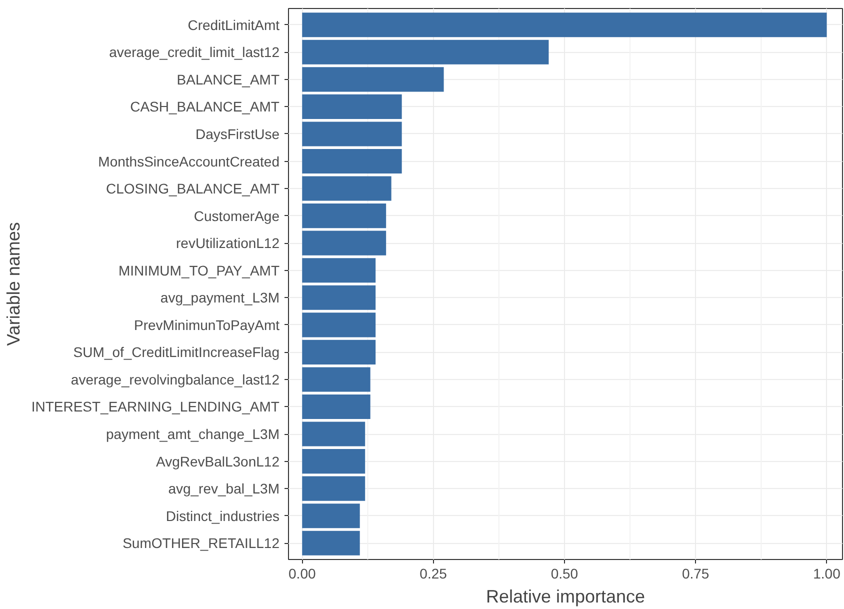  I want to click on y-tick-label: PrevMinimunToPayAmt, so click(207, 324).